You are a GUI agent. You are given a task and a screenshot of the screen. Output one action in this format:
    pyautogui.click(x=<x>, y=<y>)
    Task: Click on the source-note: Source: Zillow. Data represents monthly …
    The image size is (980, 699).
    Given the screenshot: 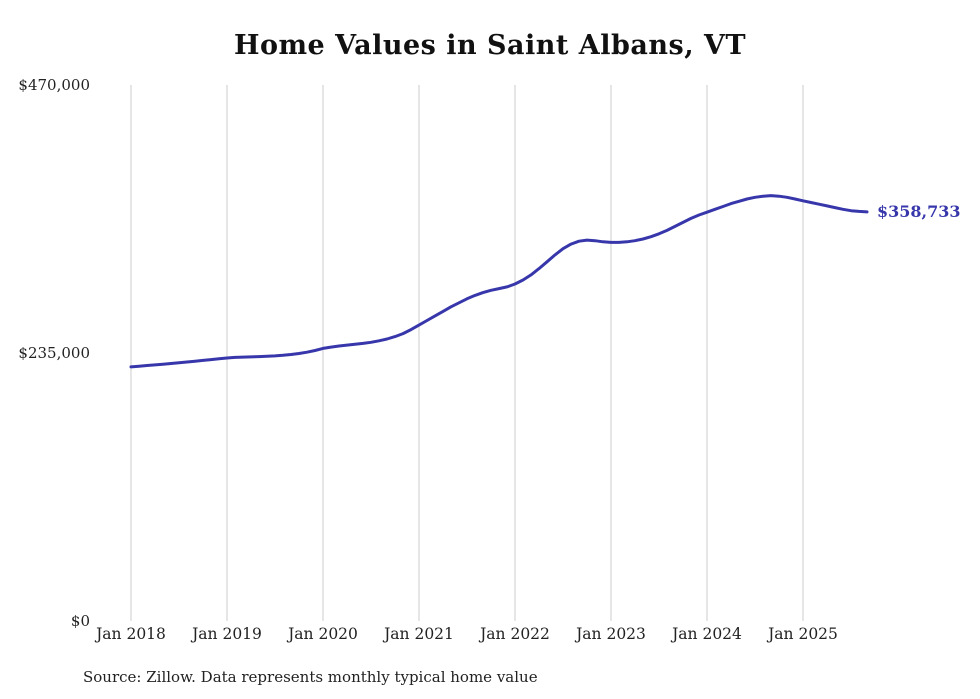 What is the action you would take?
    pyautogui.click(x=310, y=677)
    